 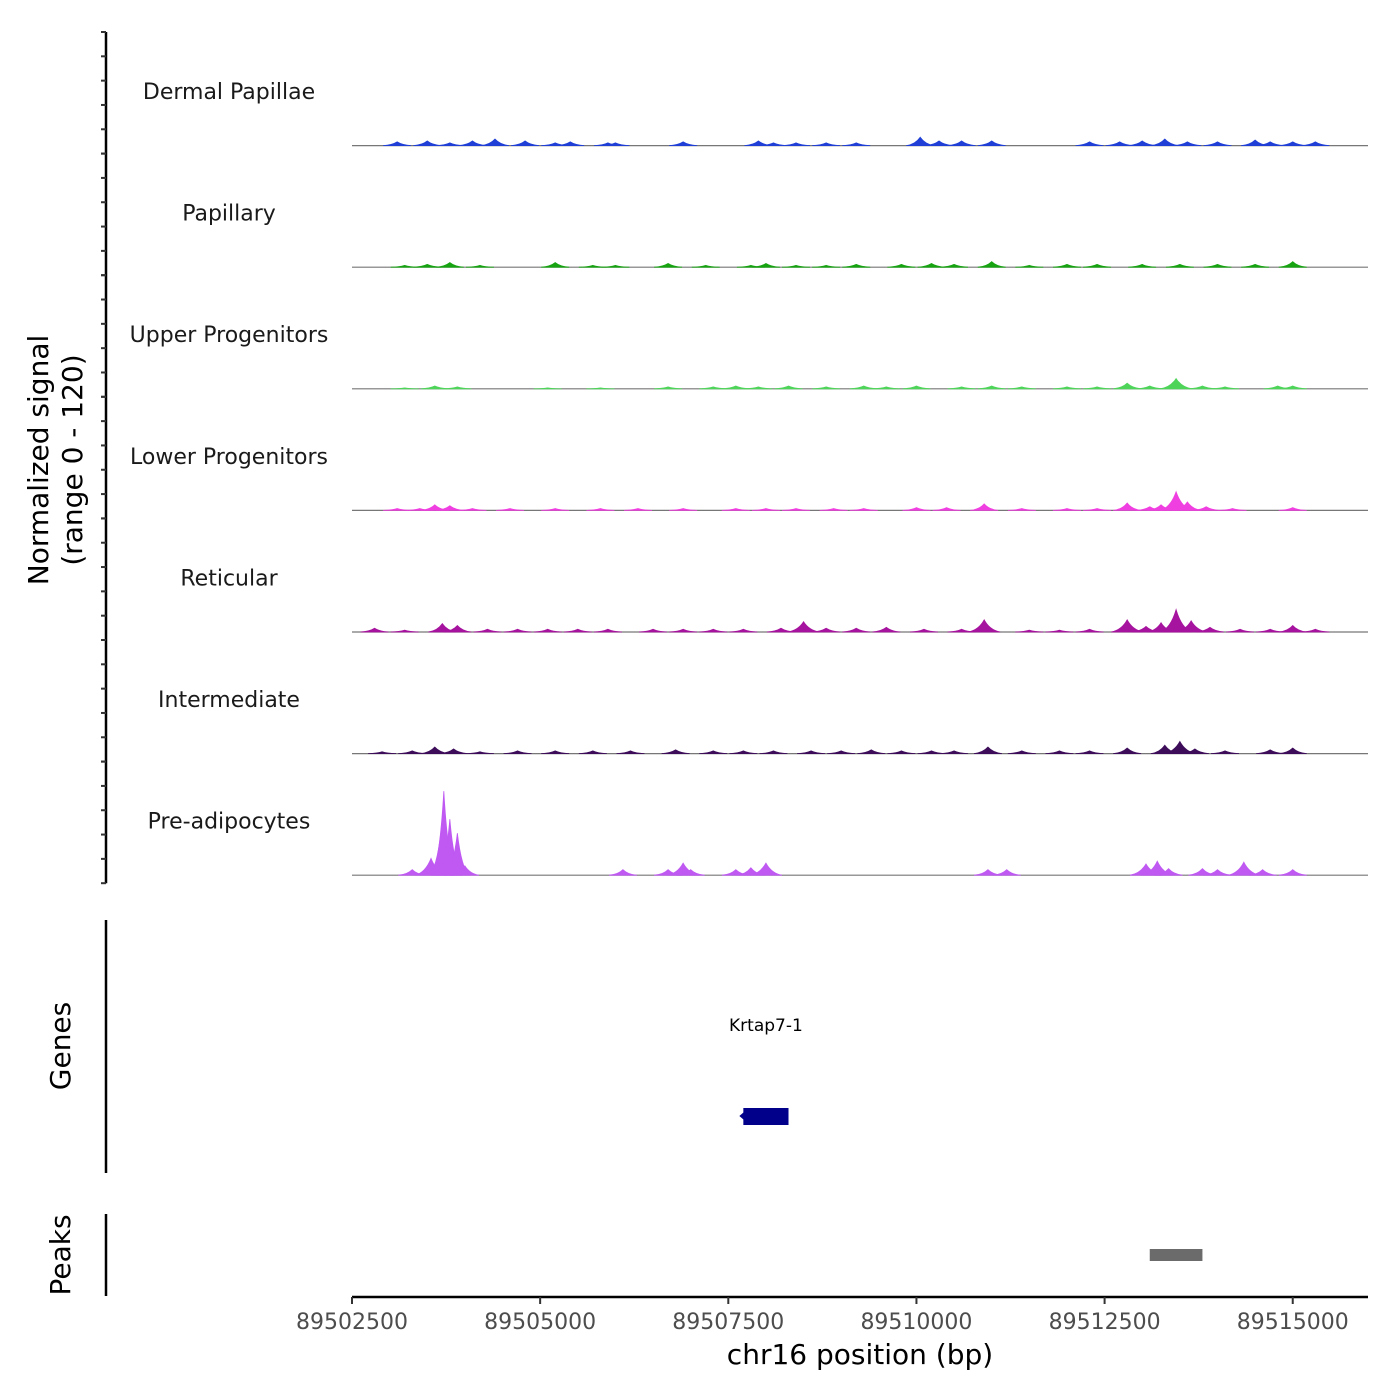 What do you see at coordinates (775, 235) in the screenshot?
I see `track-papillary: Papillary` at bounding box center [775, 235].